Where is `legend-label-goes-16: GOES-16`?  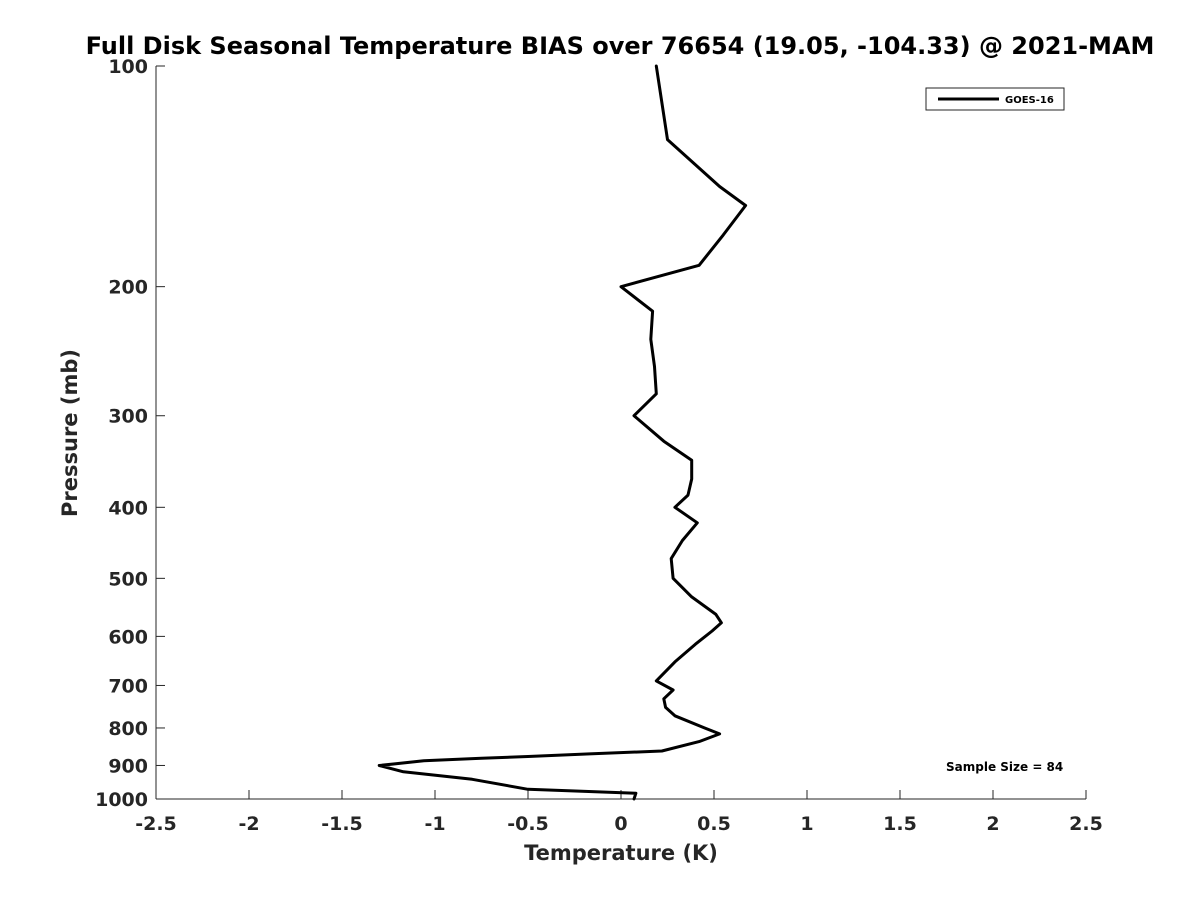
legend-label-goes-16: GOES-16 is located at coordinates (1029, 100).